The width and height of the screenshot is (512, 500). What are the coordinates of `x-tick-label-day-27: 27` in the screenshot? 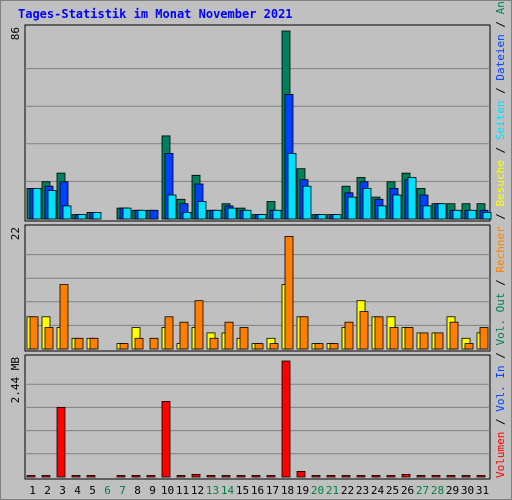 It's located at (422, 490).